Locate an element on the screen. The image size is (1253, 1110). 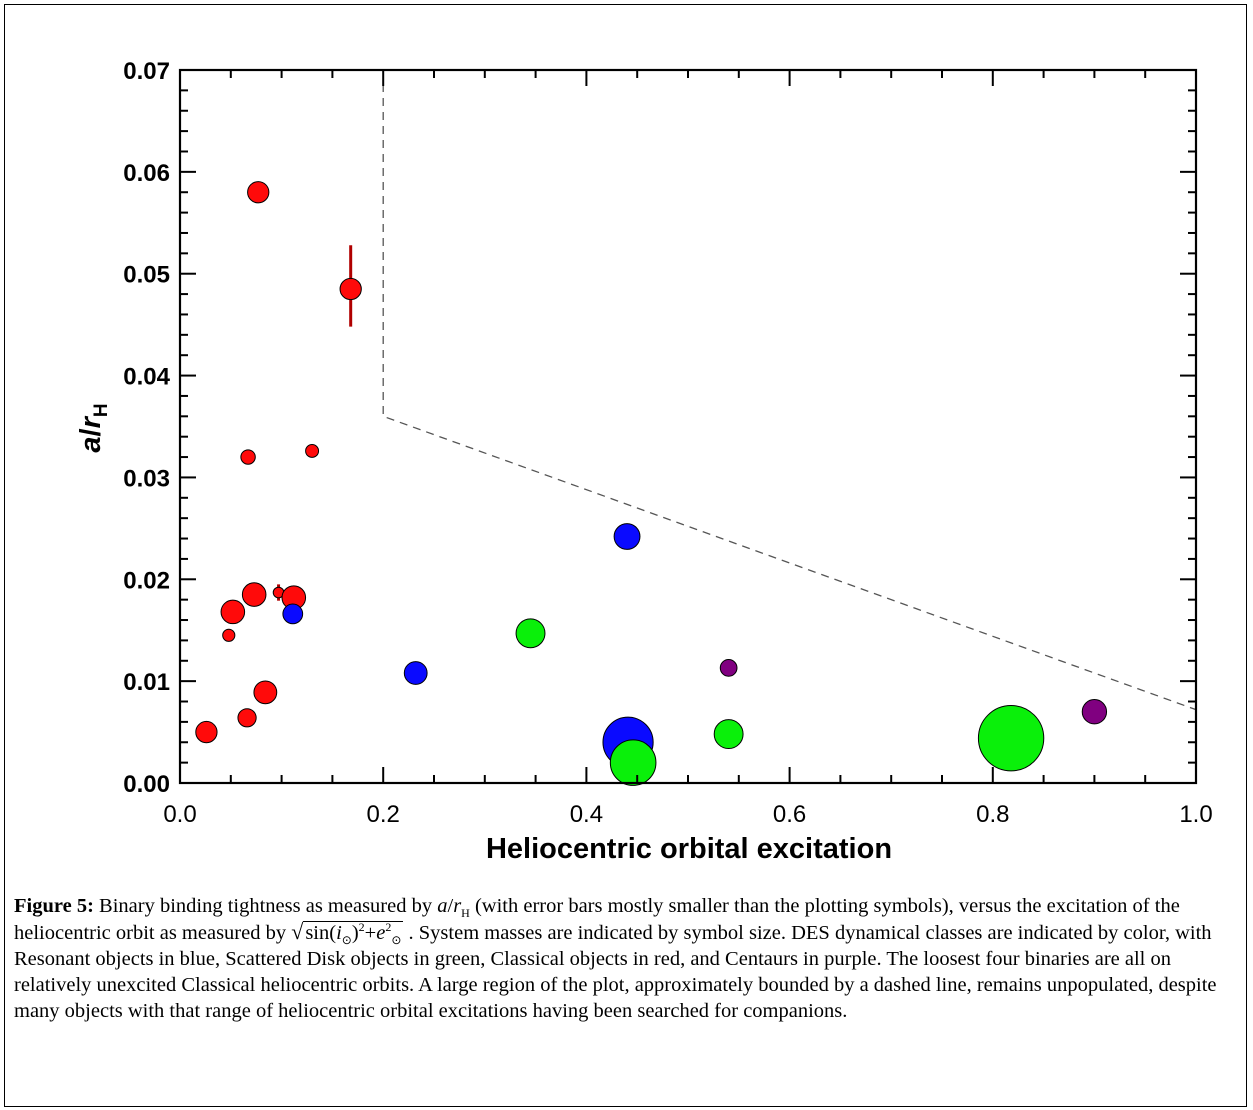
y-axis-title-sub: H is located at coordinates (101, 410).